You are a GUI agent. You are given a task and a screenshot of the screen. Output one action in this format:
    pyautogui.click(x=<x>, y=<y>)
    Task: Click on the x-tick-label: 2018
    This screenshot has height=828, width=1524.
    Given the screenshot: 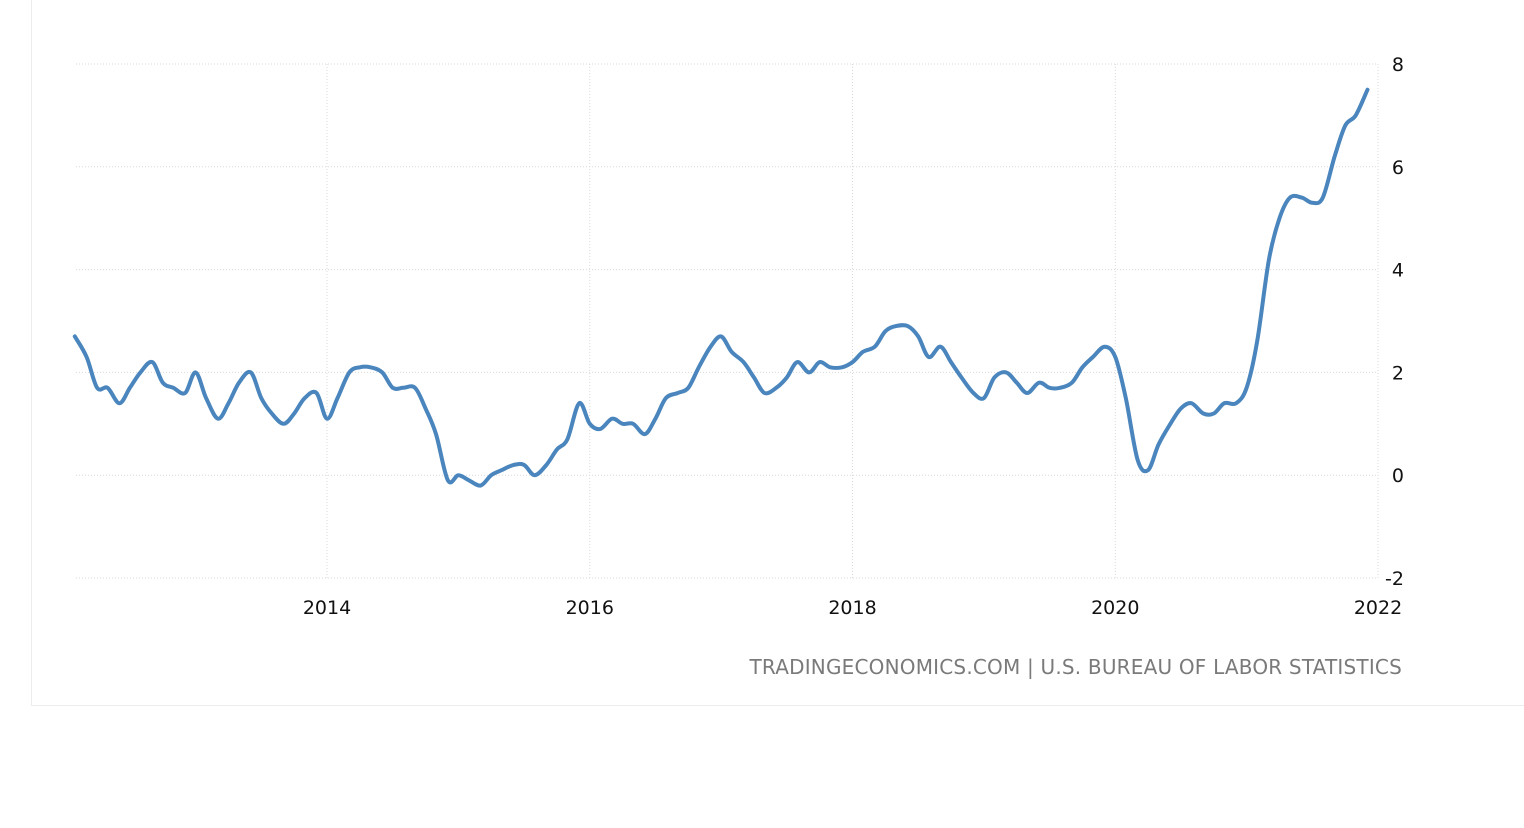 What is the action you would take?
    pyautogui.click(x=852, y=608)
    